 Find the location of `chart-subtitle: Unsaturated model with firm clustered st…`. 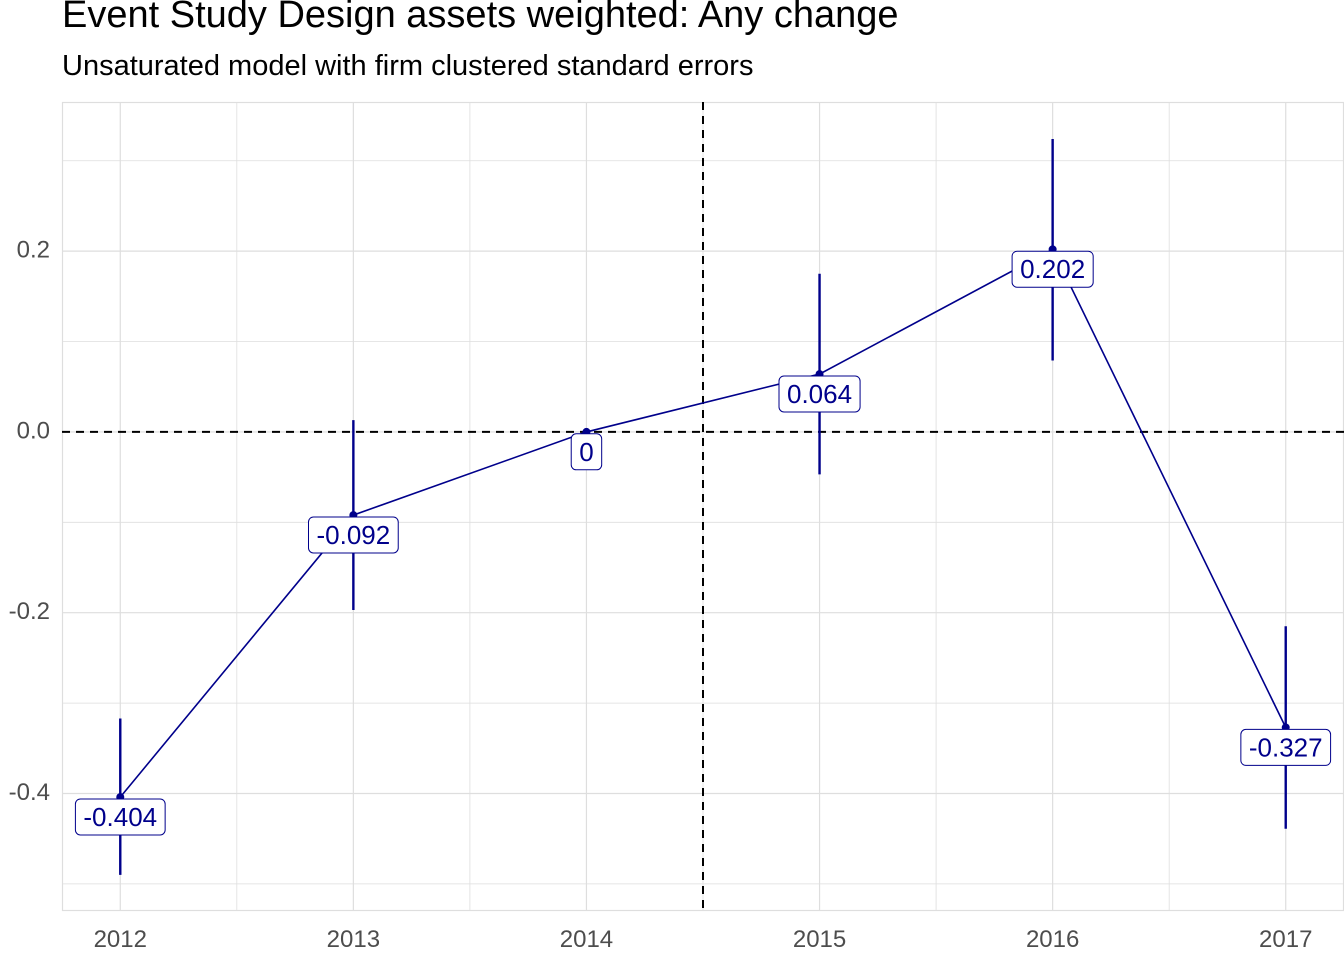

chart-subtitle: Unsaturated model with firm clustered st… is located at coordinates (408, 66).